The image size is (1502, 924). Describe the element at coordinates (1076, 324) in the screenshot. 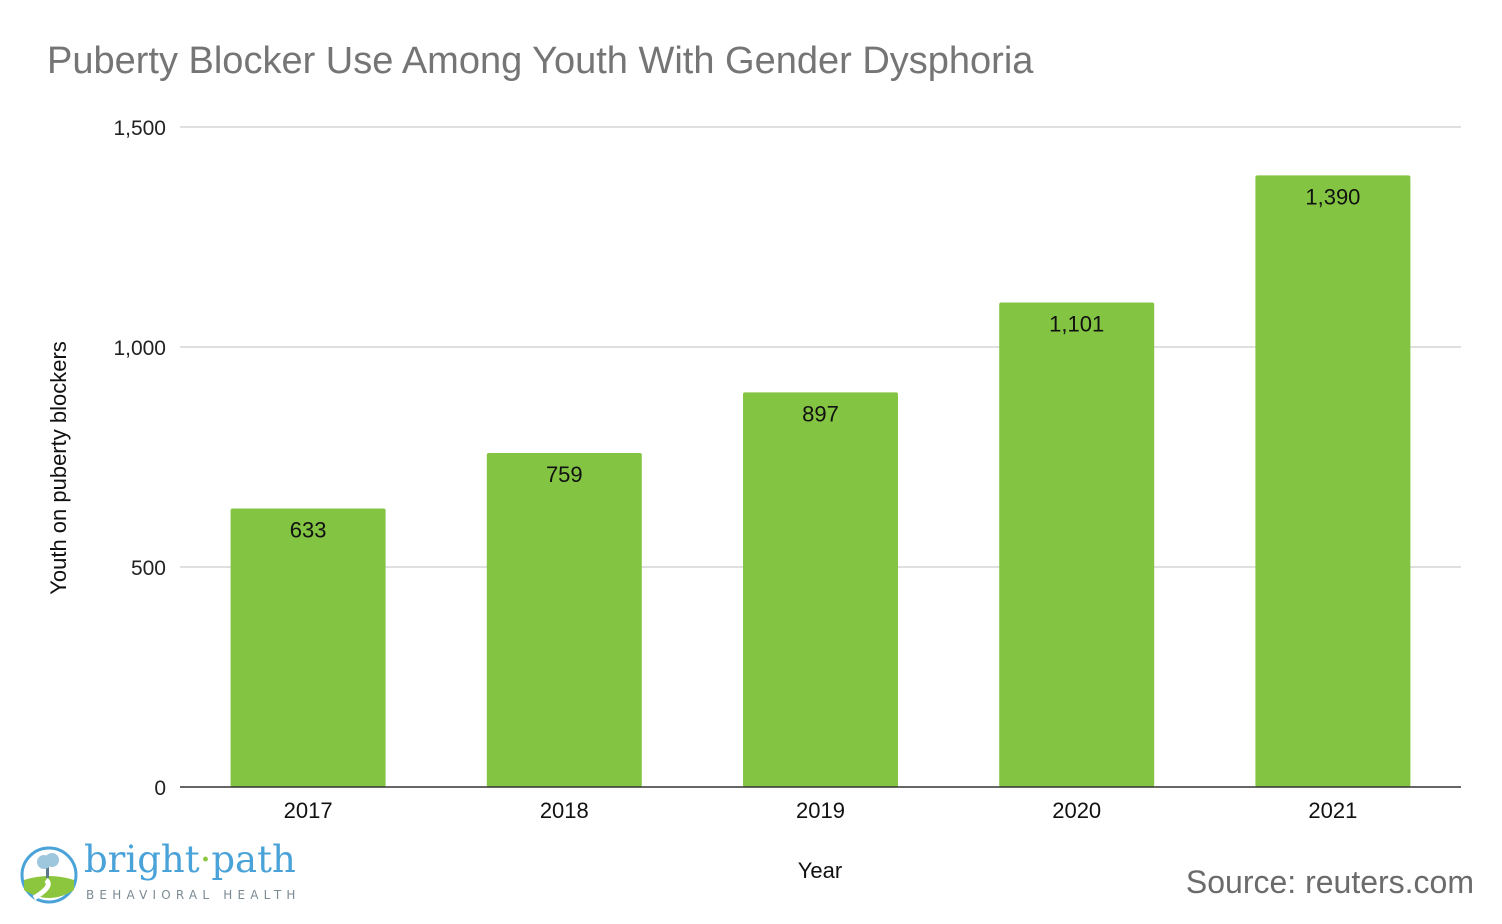

I see `data-label: 1,101` at that location.